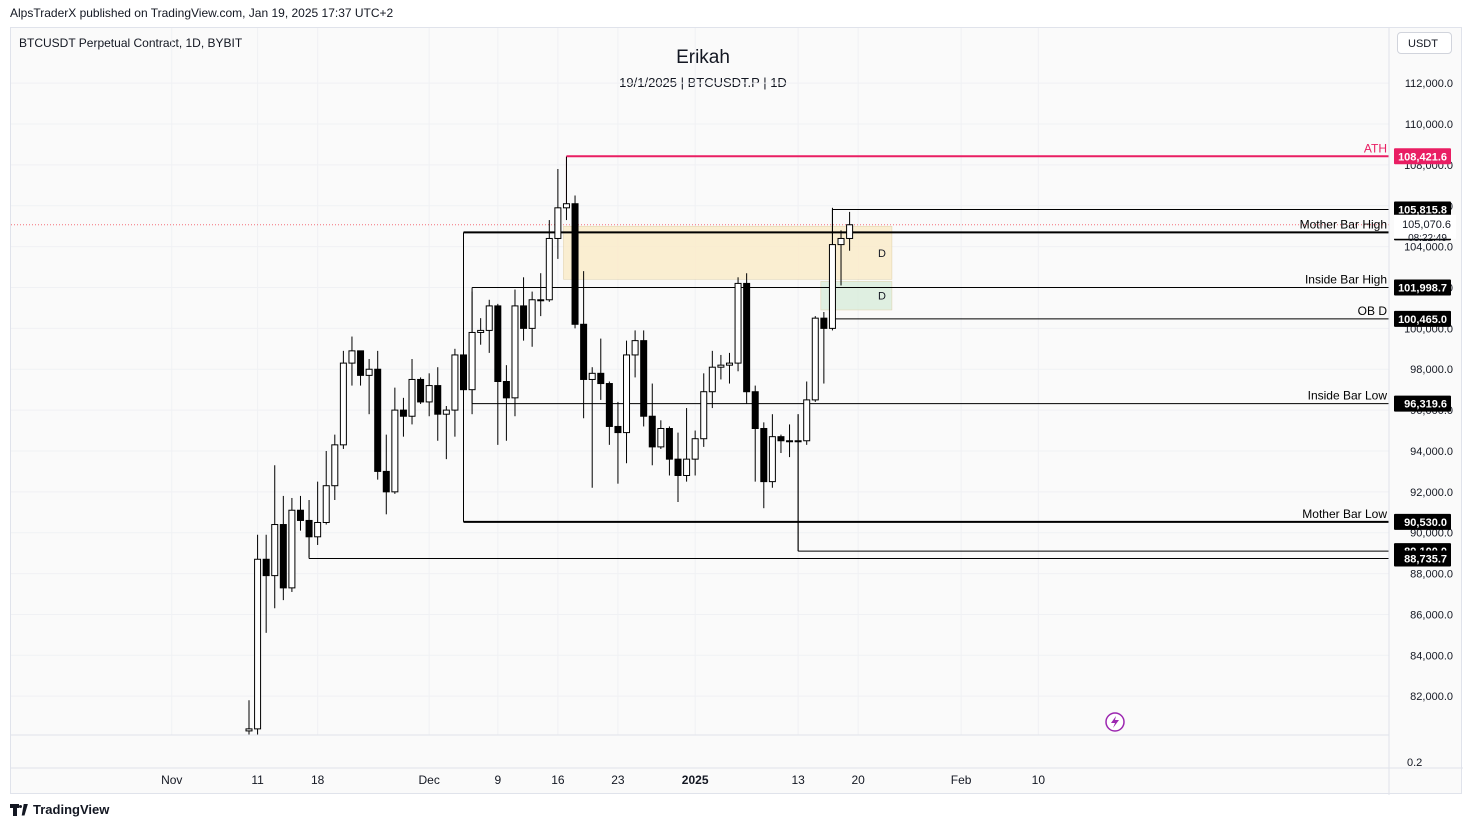 Image resolution: width=1471 pixels, height=829 pixels. Describe the element at coordinates (1427, 238) in the screenshot. I see `current-price-countdown: 08:22:49` at that location.